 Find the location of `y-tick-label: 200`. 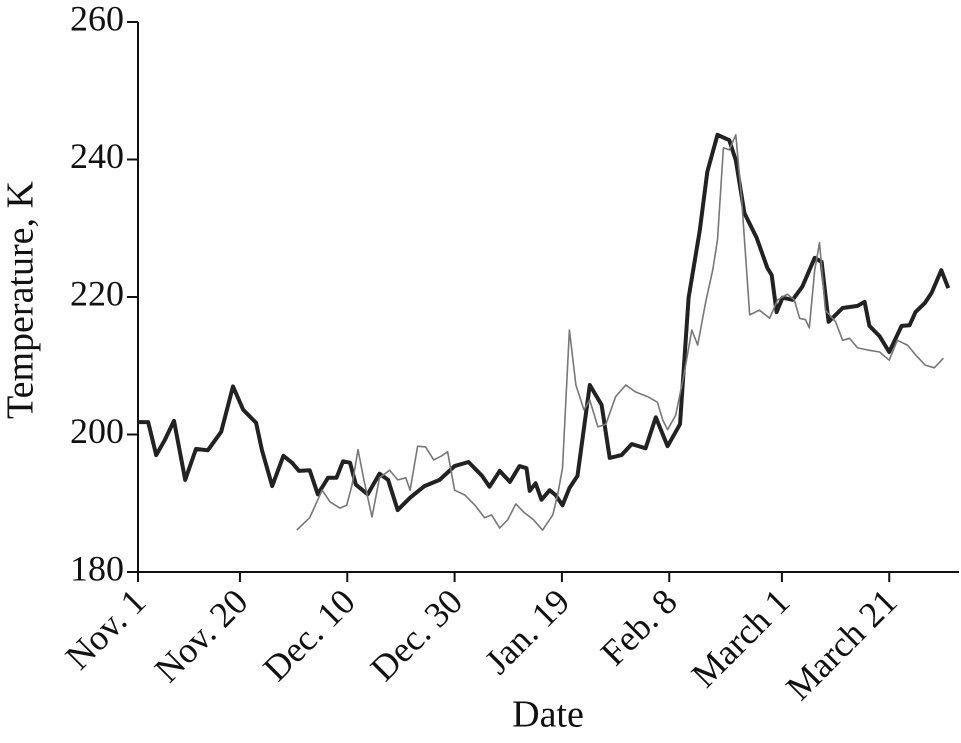

y-tick-label: 200 is located at coordinates (97, 431).